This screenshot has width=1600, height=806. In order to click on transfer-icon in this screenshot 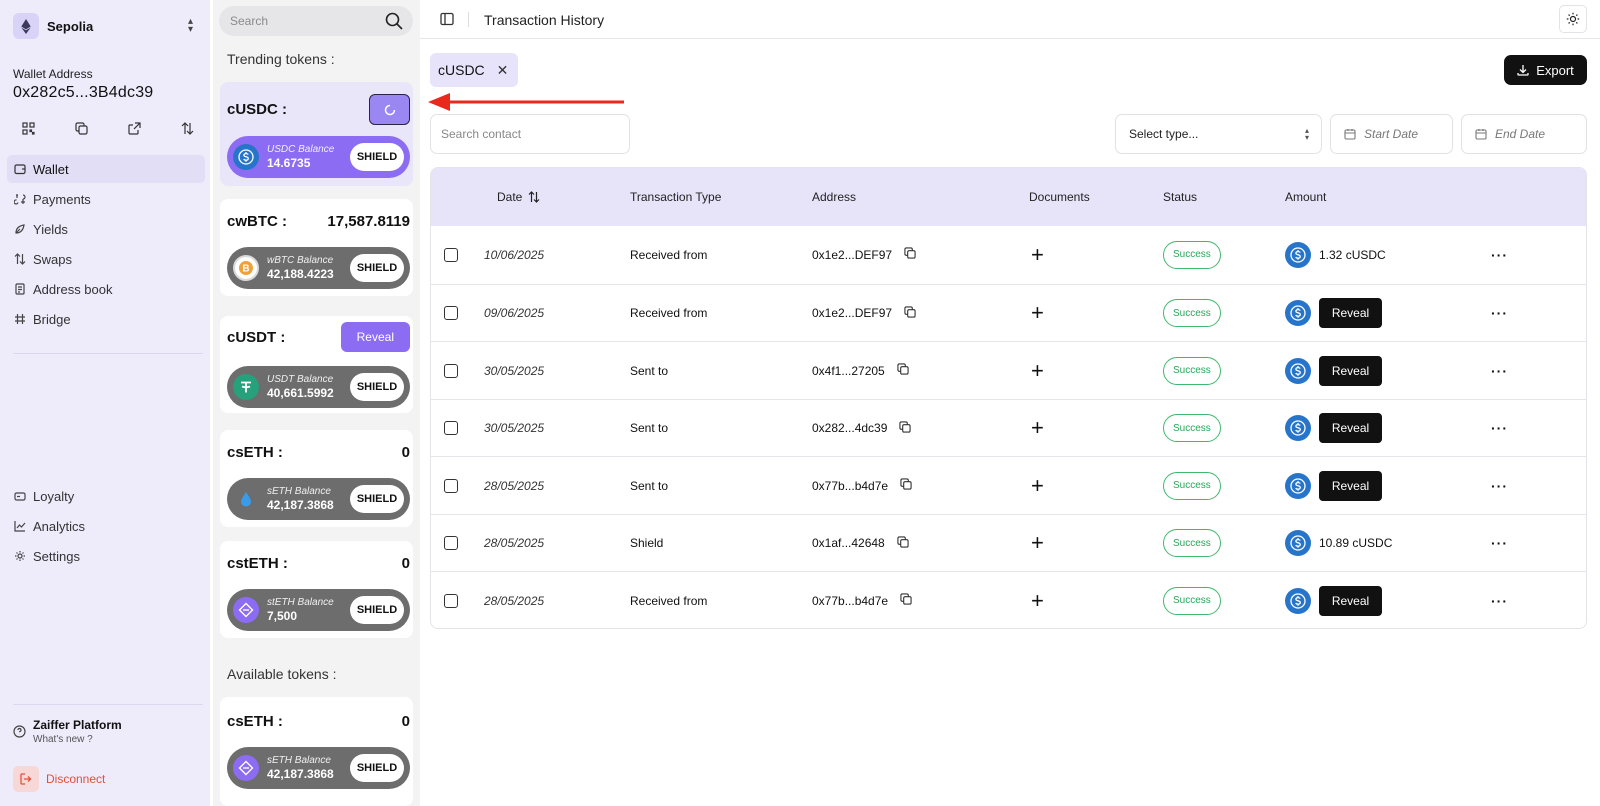, I will do `click(188, 128)`.